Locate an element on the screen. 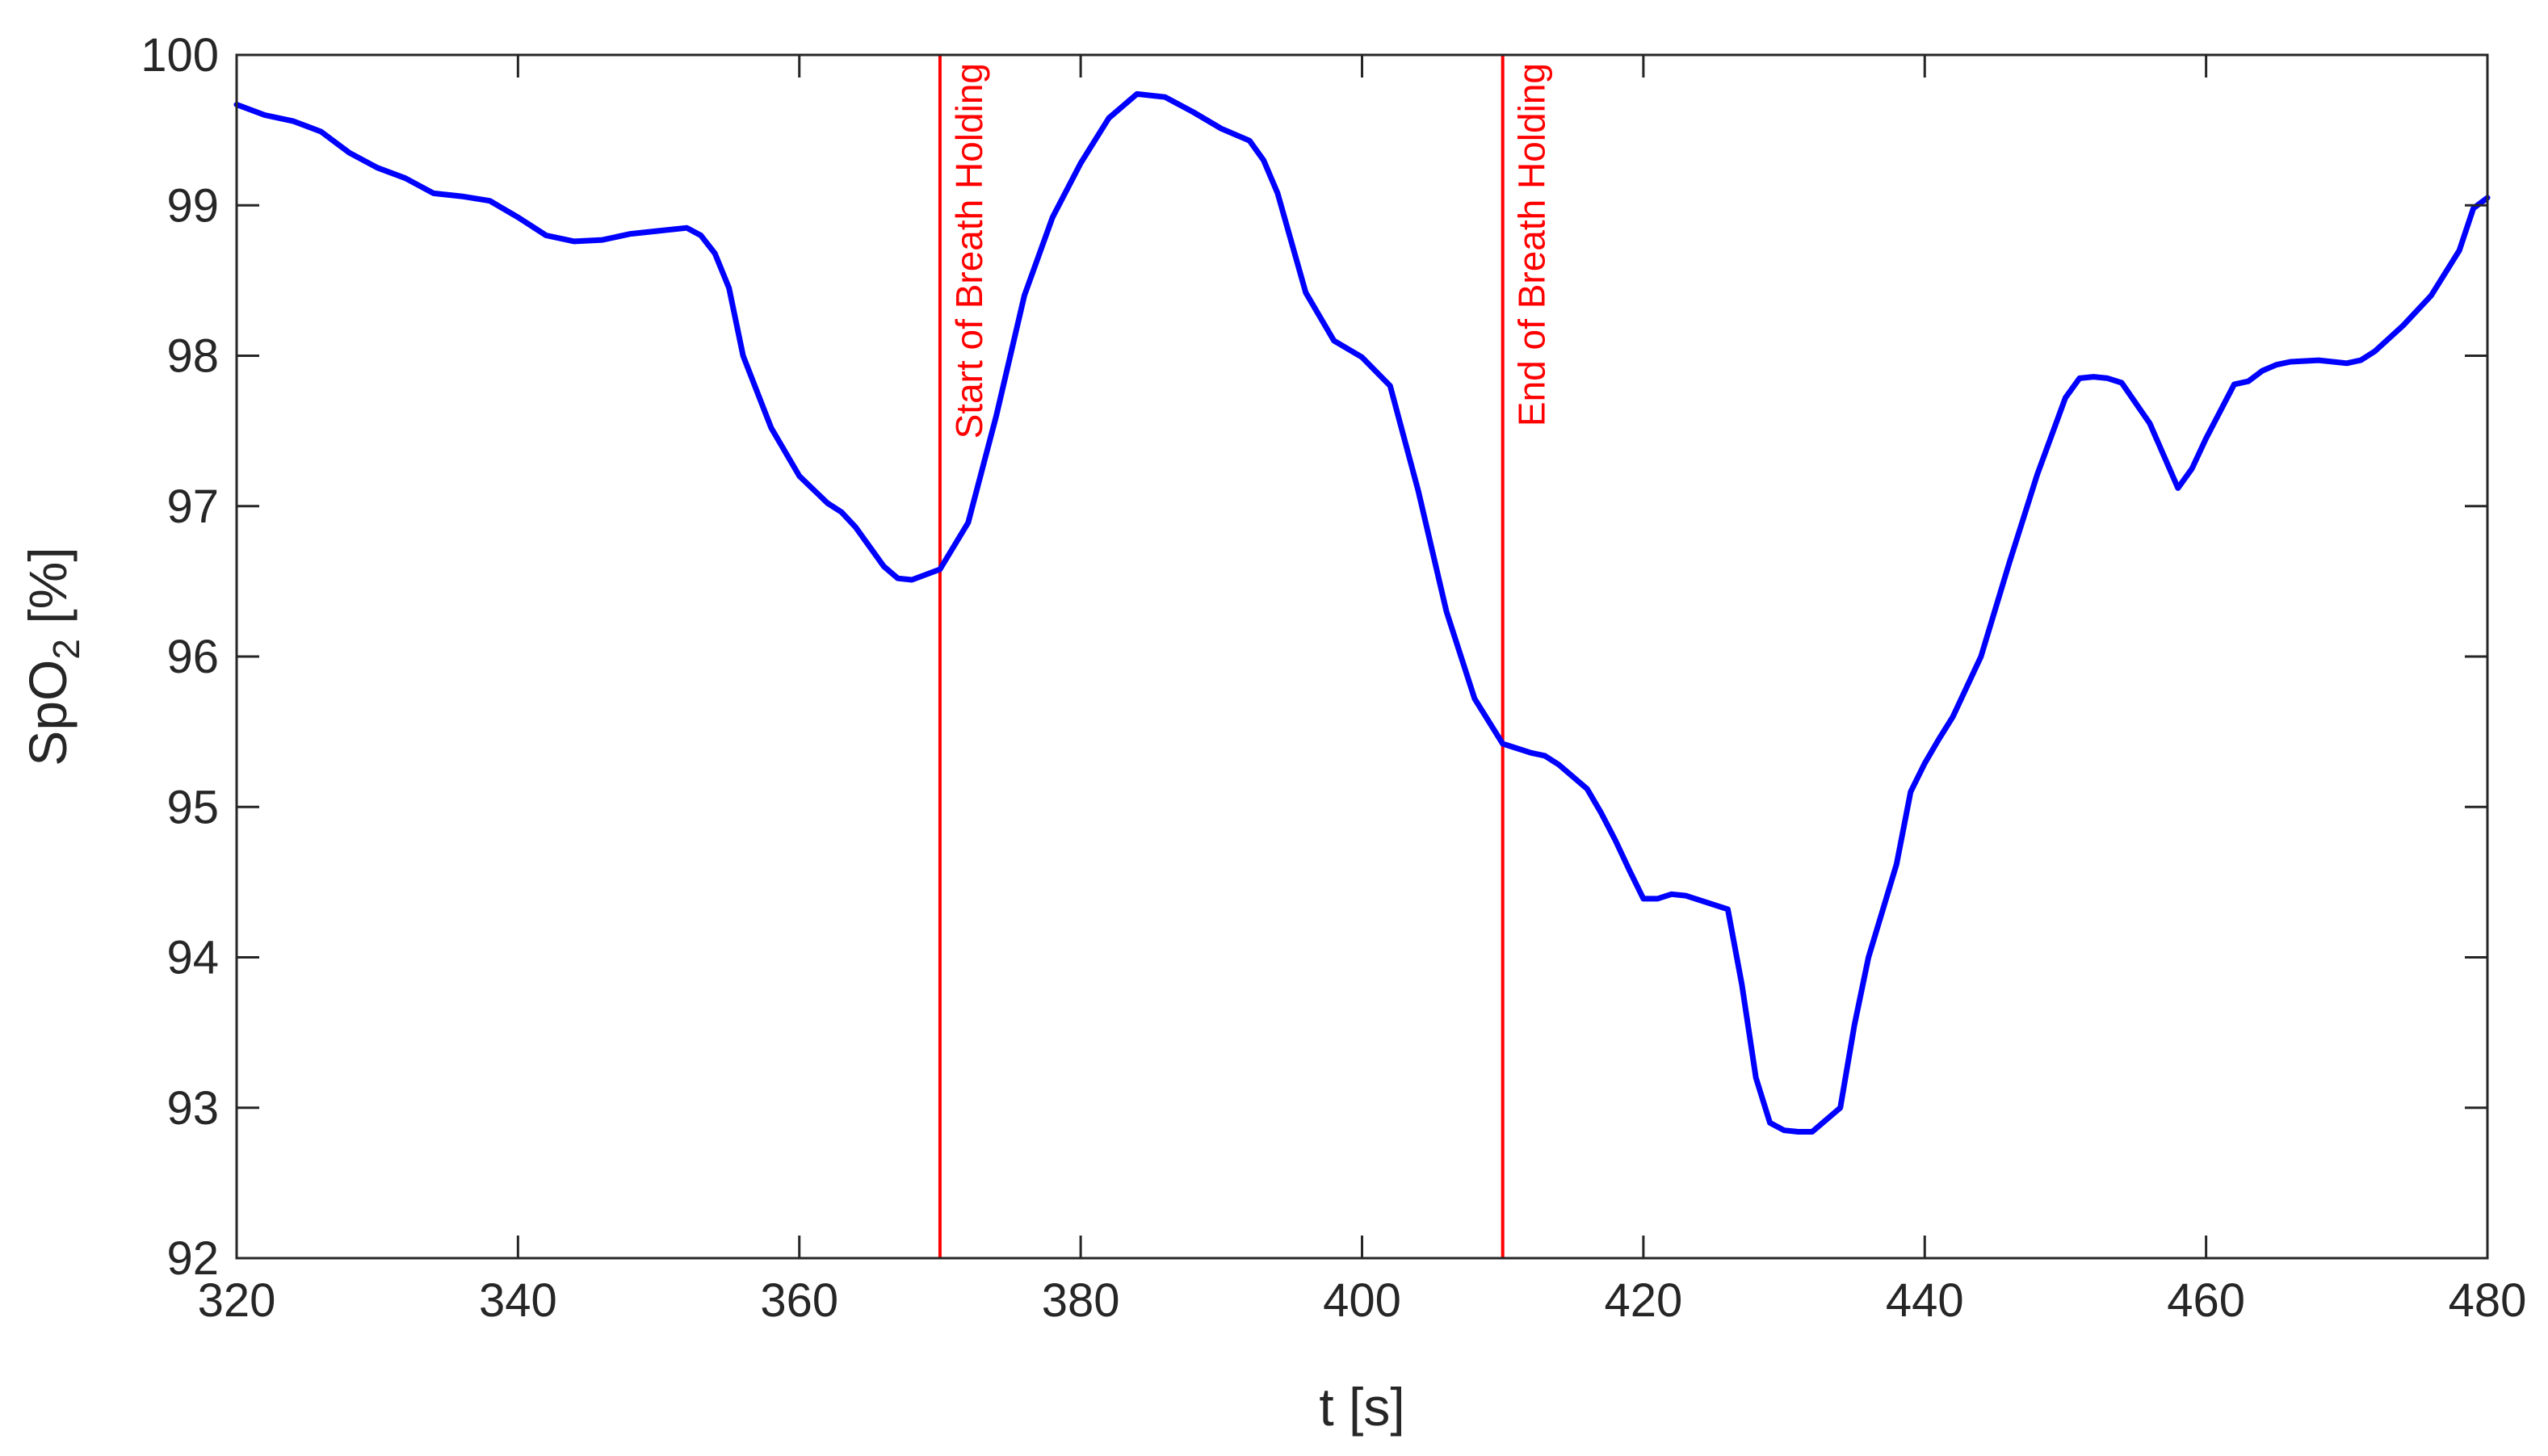 The image size is (2548, 1456). y-tick-labels: 92 93 94 95 96 97 98 99 100 is located at coordinates (180, 657).